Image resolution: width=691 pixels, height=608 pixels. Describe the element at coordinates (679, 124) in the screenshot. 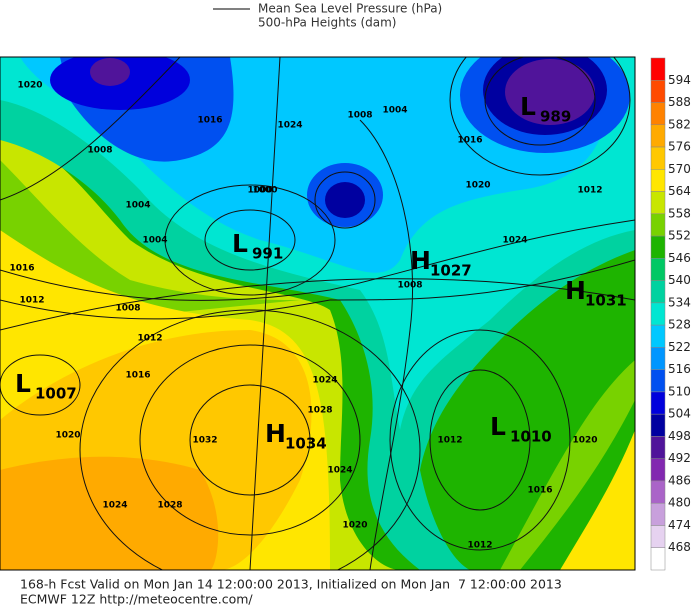

I see `colorbar-label: 582` at that location.